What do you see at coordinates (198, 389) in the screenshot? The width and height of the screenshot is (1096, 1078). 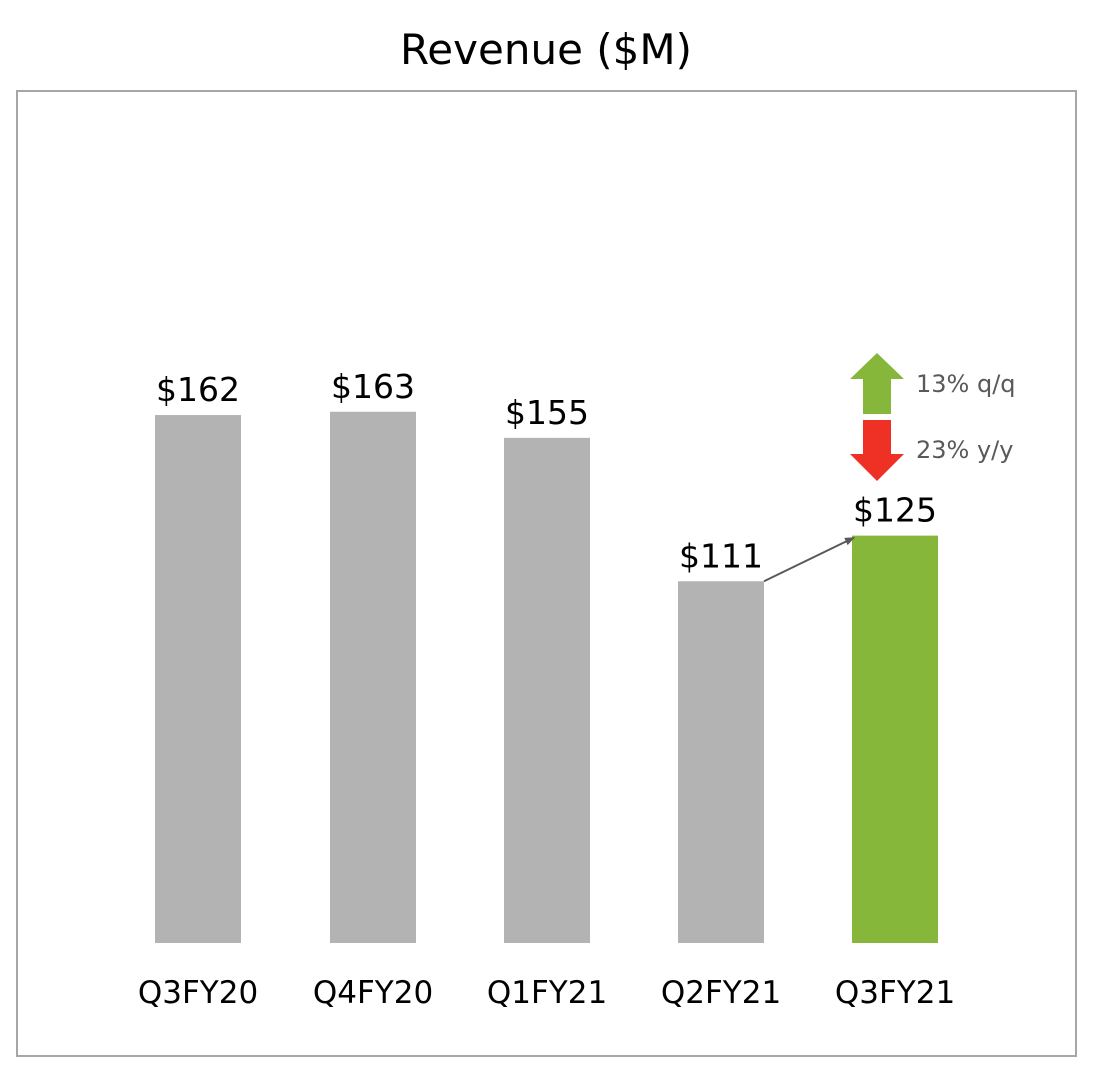 I see `value-label-q3fy20: $162` at bounding box center [198, 389].